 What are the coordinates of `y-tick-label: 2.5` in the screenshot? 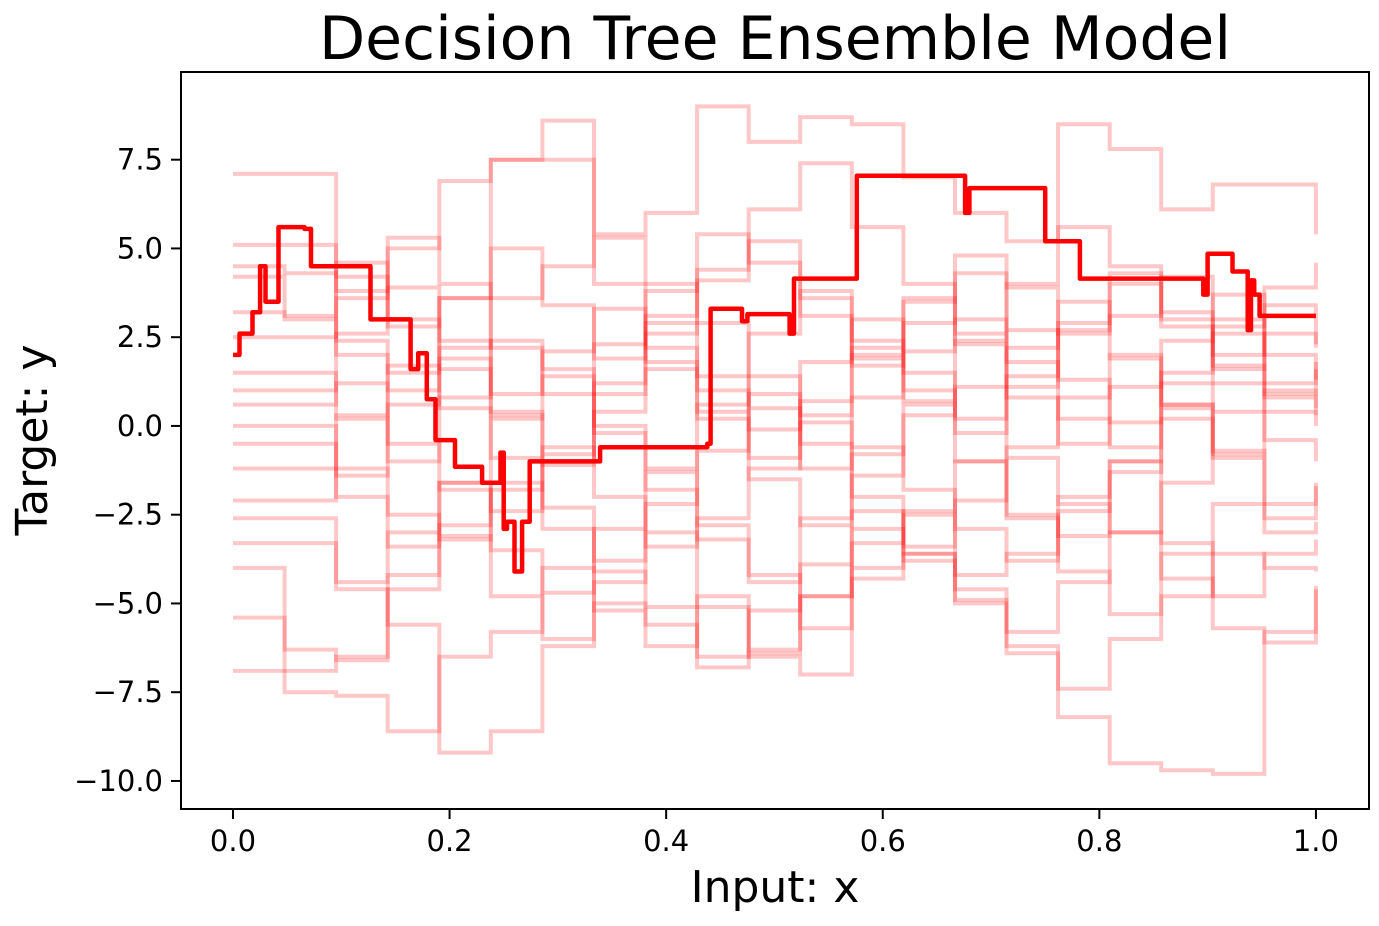 It's located at (140, 337).